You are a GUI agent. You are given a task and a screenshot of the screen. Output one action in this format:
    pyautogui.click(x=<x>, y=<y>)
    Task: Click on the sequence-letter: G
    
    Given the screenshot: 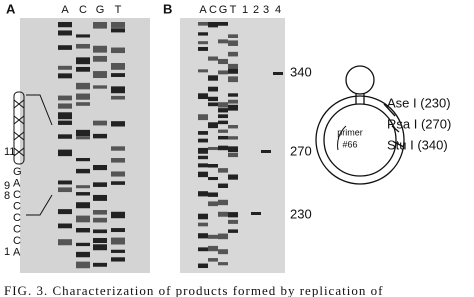 What is the action you would take?
    pyautogui.click(x=17, y=172)
    